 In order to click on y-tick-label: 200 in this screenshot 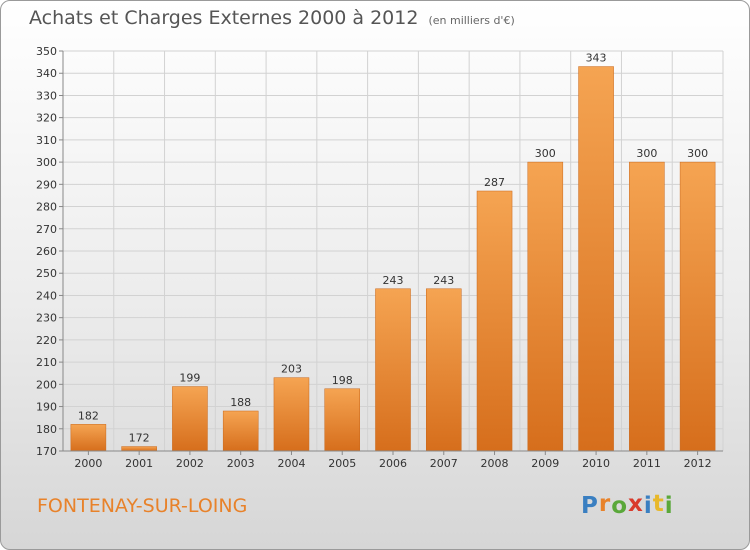, I will do `click(46, 384)`.